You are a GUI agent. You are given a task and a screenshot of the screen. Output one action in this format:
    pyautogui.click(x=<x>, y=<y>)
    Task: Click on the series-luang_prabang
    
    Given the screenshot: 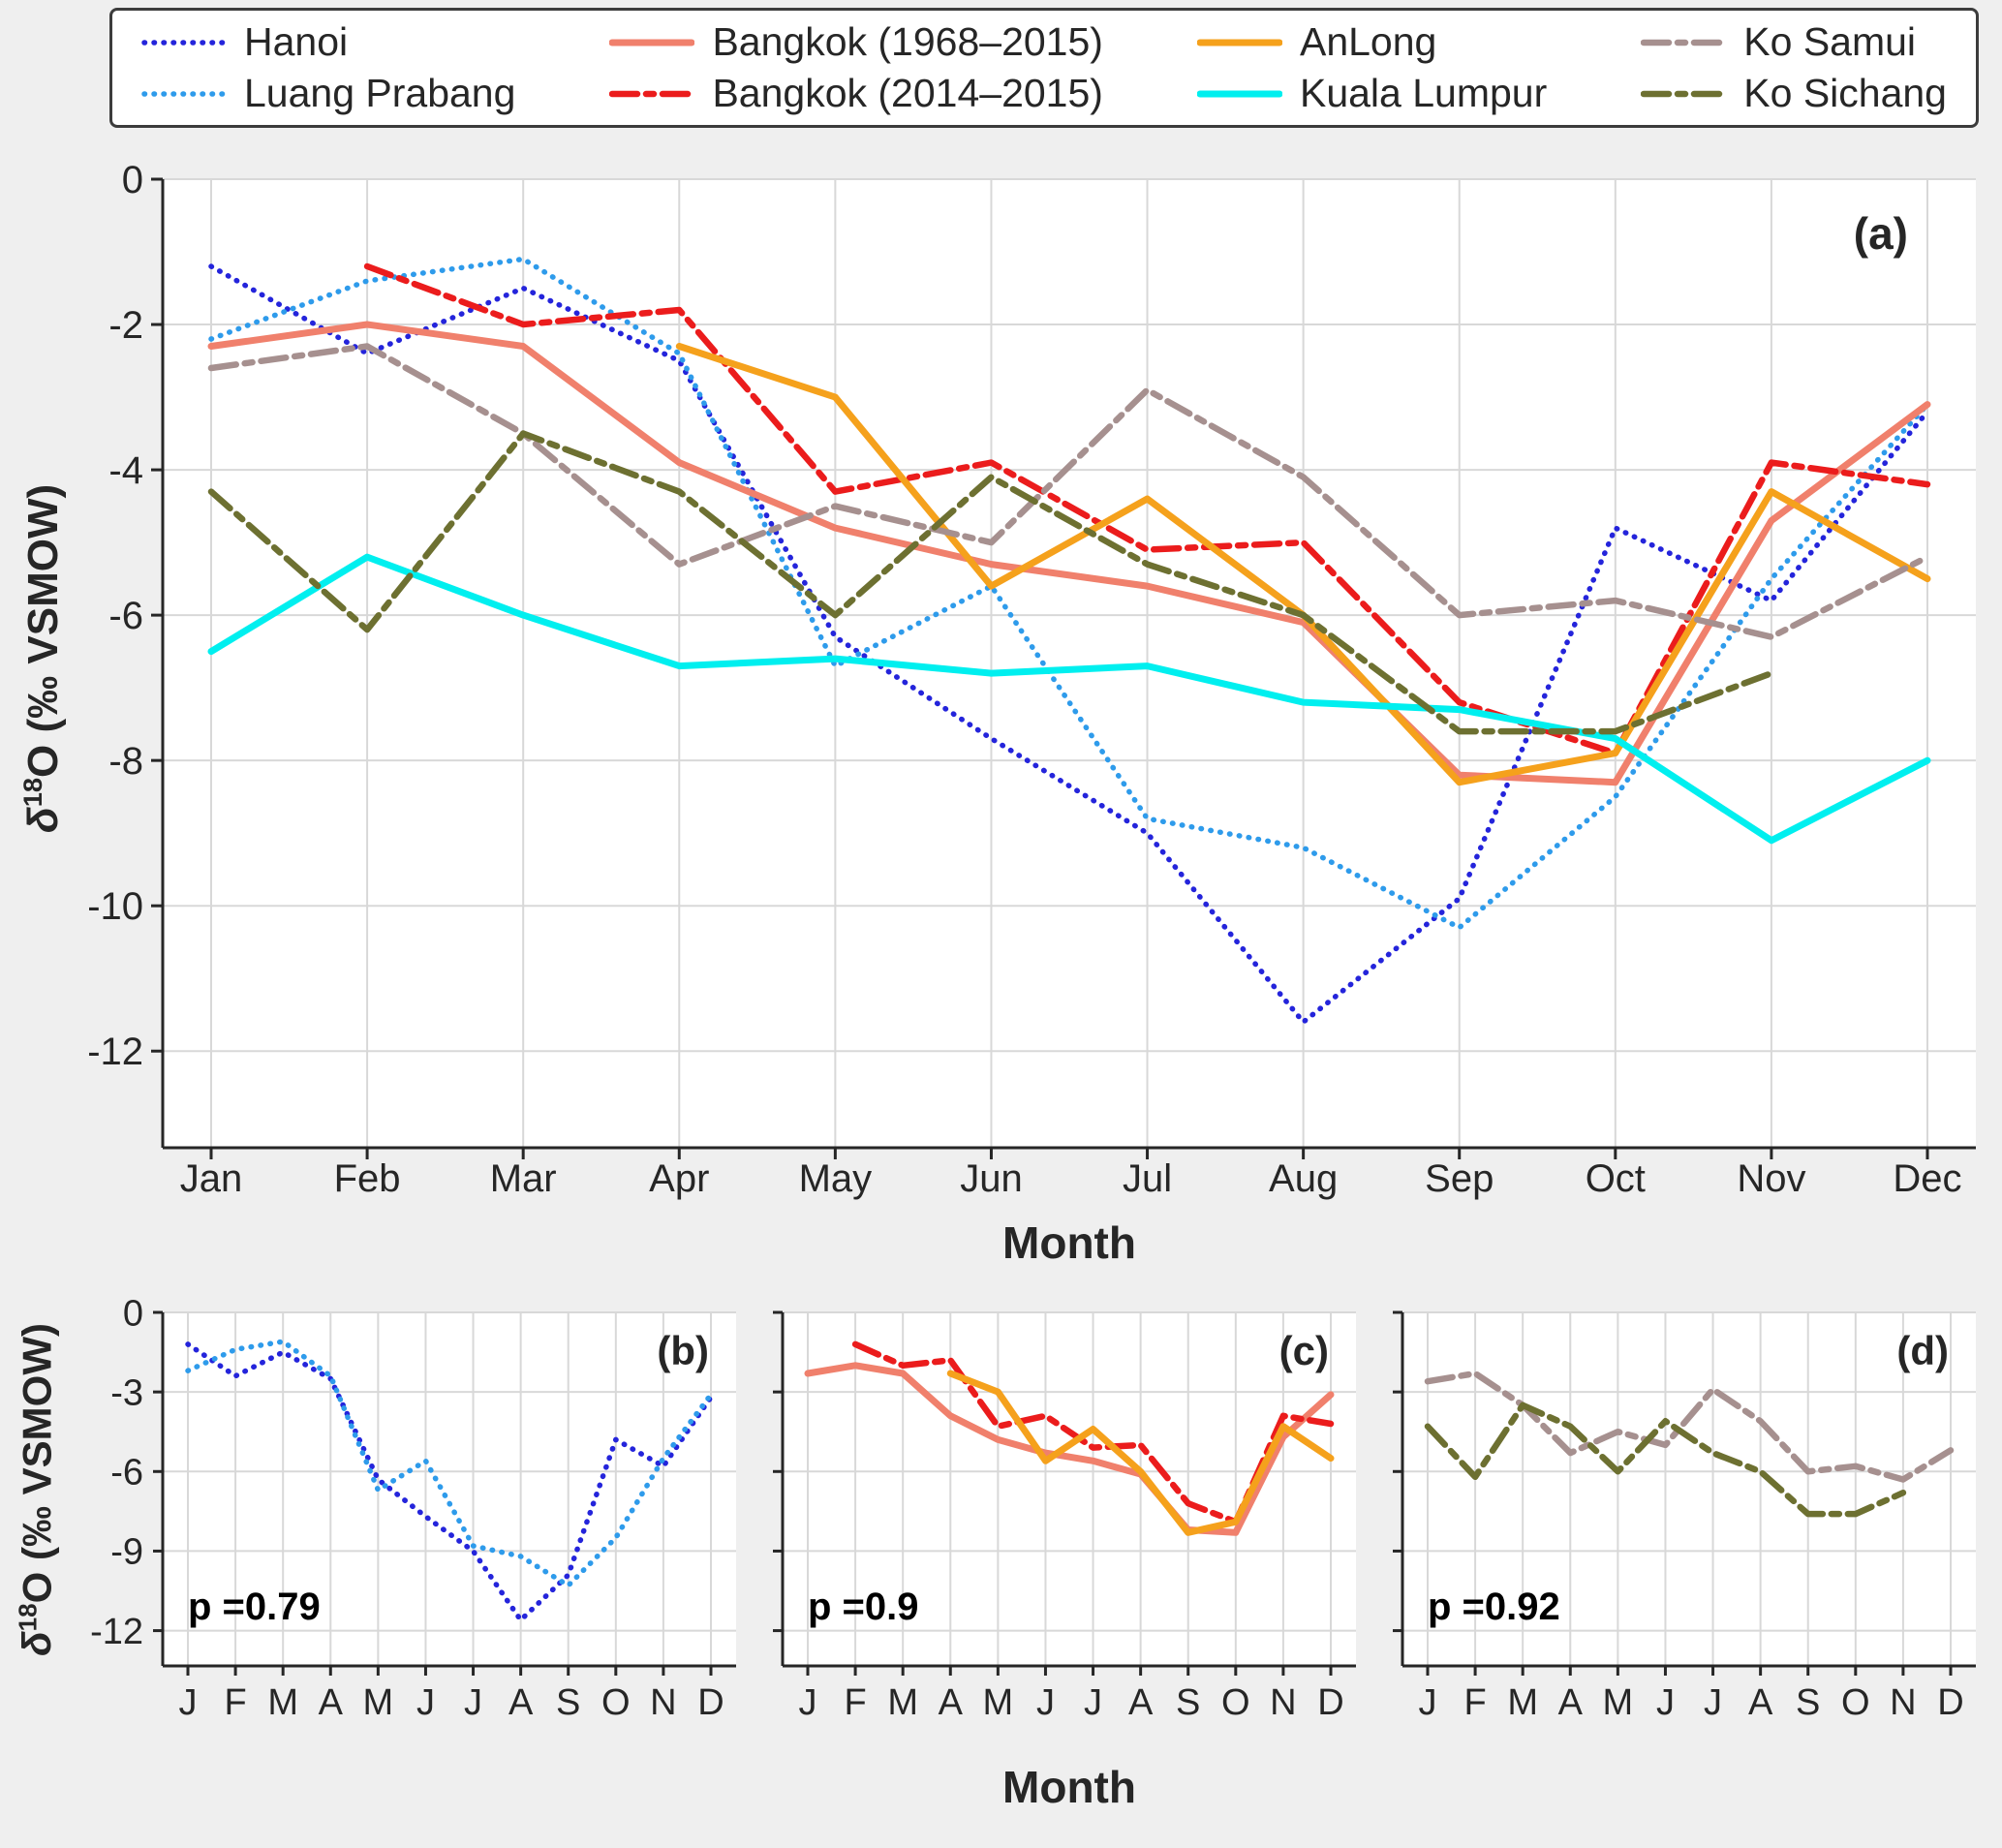 What is the action you would take?
    pyautogui.click(x=449, y=1464)
    